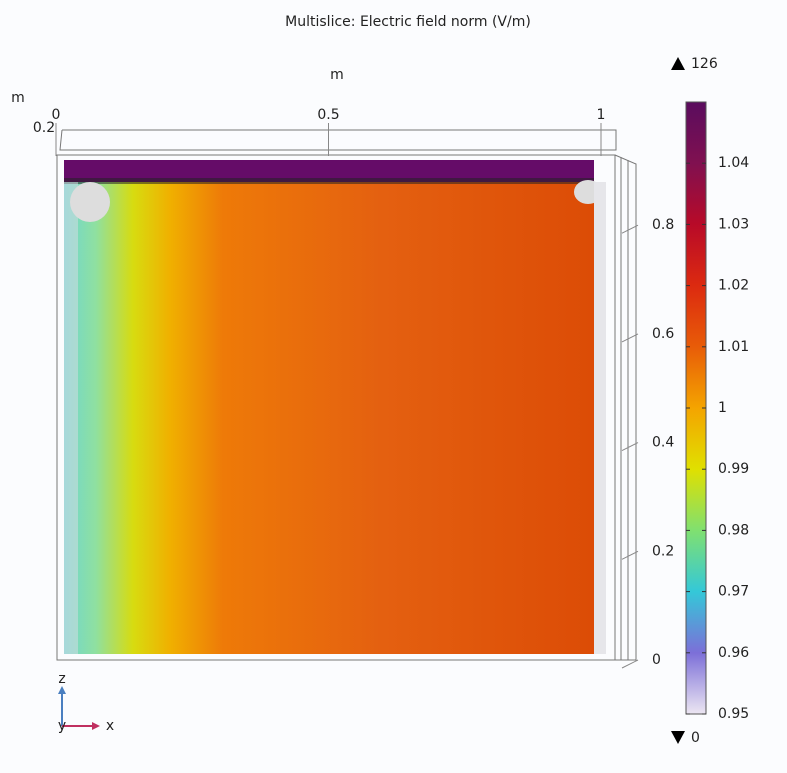 This screenshot has width=787, height=773. Describe the element at coordinates (328, 115) in the screenshot. I see `x-tick-label: 0.5` at that location.